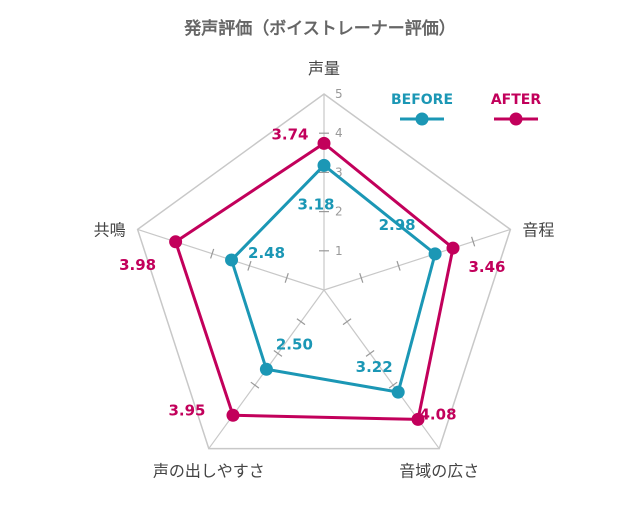 This screenshot has height=516, width=640. Describe the element at coordinates (516, 100) in the screenshot. I see `legend-label: AFTER` at that location.